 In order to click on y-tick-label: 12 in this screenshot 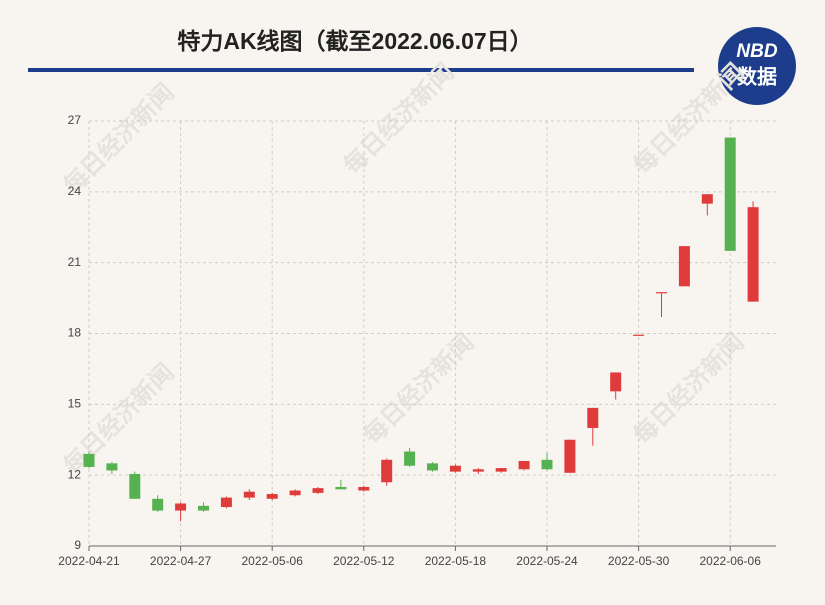, I will do `click(75, 474)`.